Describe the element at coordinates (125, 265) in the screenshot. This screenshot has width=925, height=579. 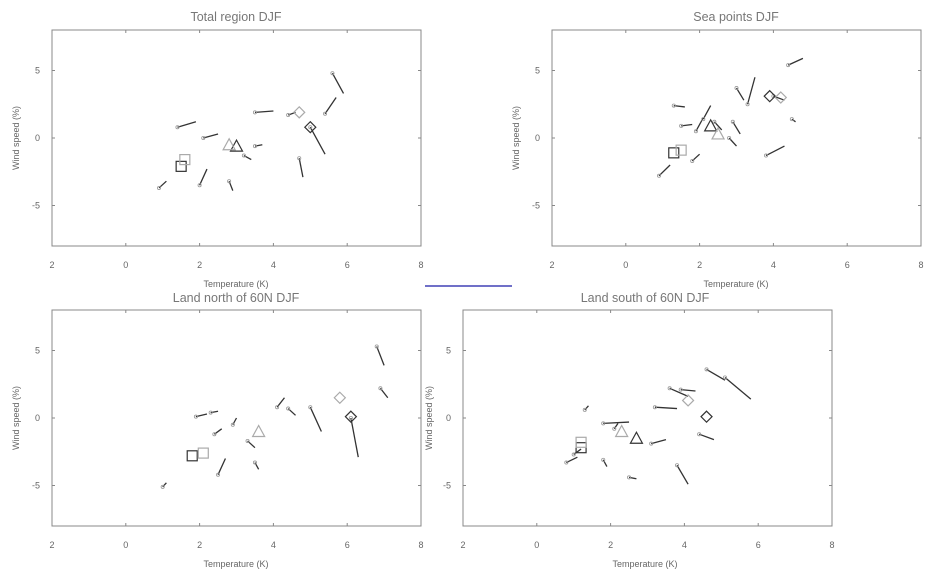
I see `x-tick-label: 0` at that location.